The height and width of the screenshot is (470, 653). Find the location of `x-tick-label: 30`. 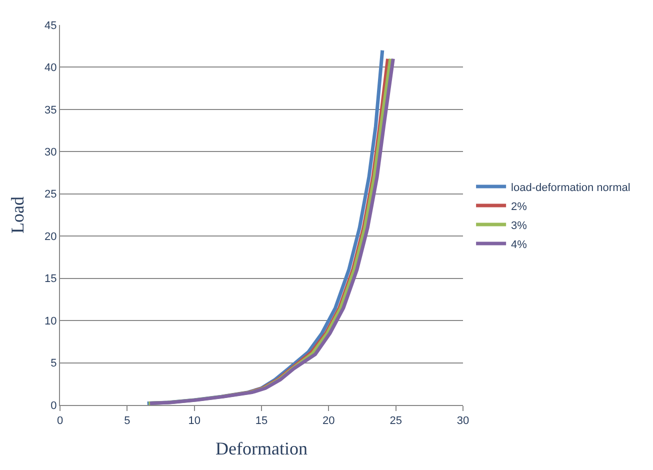

x-tick-label: 30 is located at coordinates (463, 421).